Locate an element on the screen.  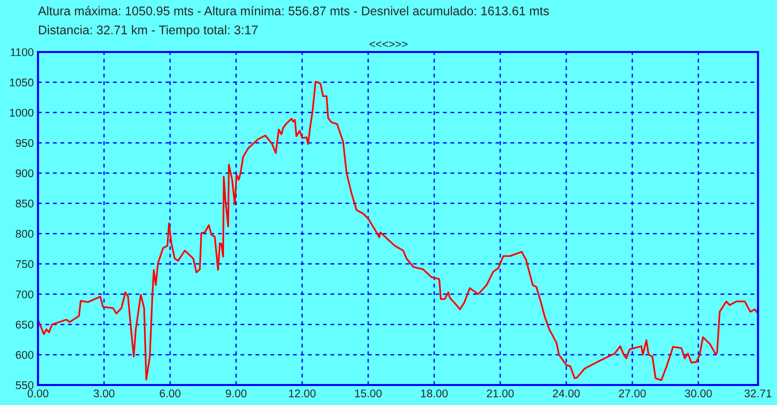
y-tick-label: 900 is located at coordinates (25, 173).